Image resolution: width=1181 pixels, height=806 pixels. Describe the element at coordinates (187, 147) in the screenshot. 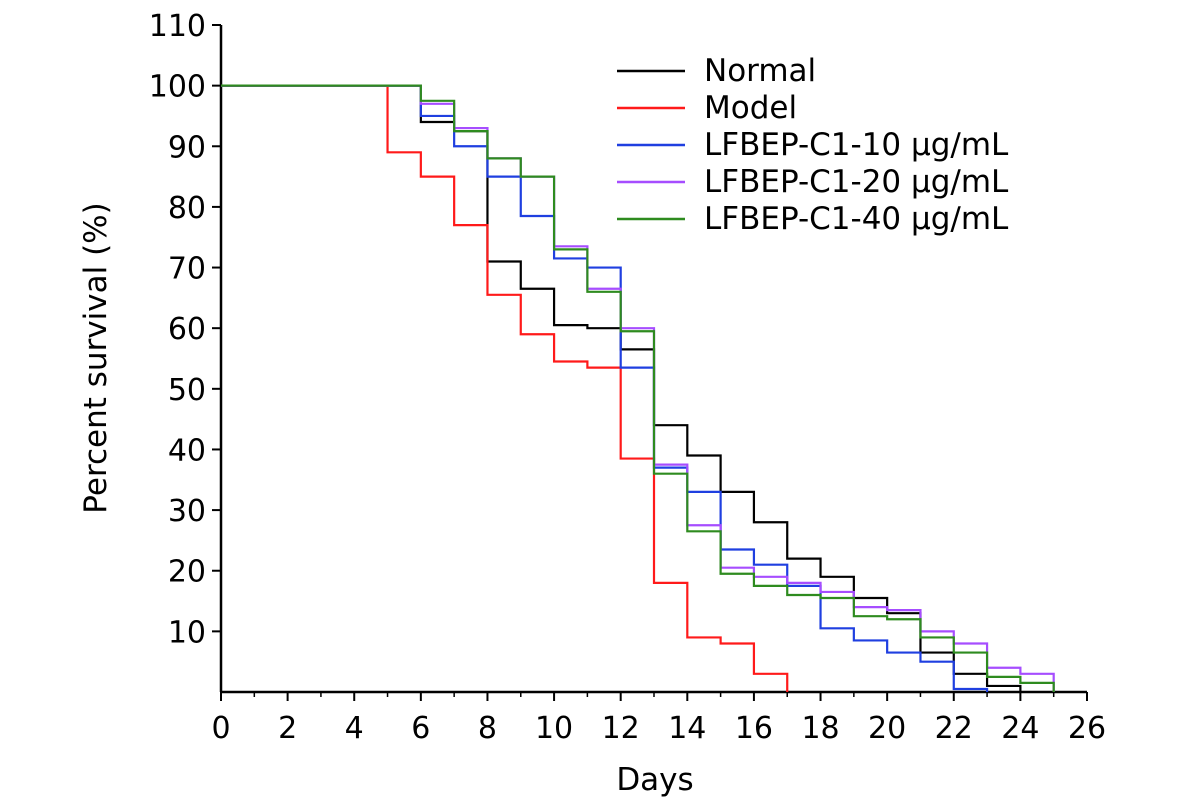

I see `y-tick-label: 90` at that location.